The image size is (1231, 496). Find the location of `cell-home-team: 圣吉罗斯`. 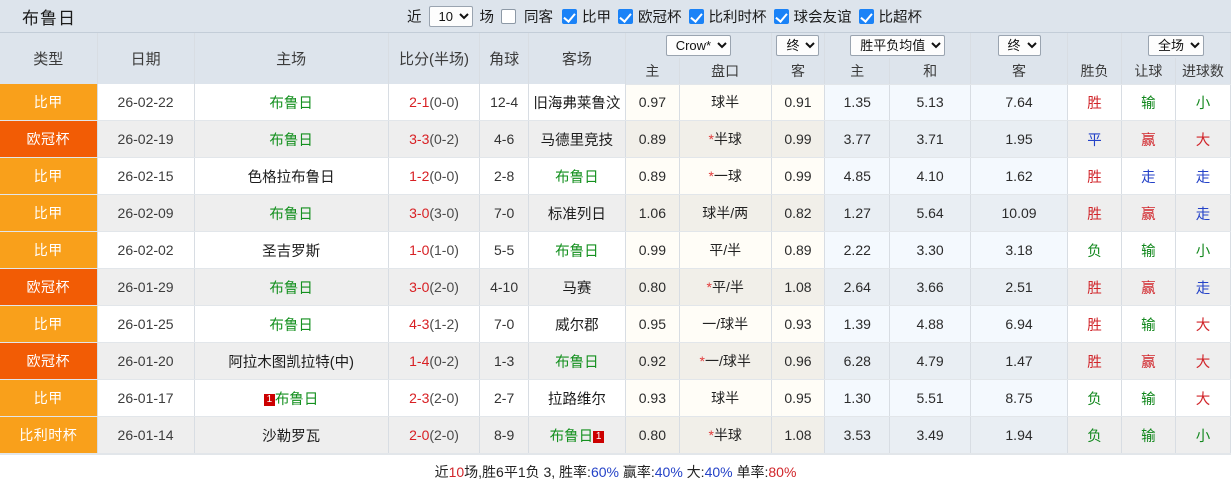

cell-home-team: 圣吉罗斯 is located at coordinates (291, 250).